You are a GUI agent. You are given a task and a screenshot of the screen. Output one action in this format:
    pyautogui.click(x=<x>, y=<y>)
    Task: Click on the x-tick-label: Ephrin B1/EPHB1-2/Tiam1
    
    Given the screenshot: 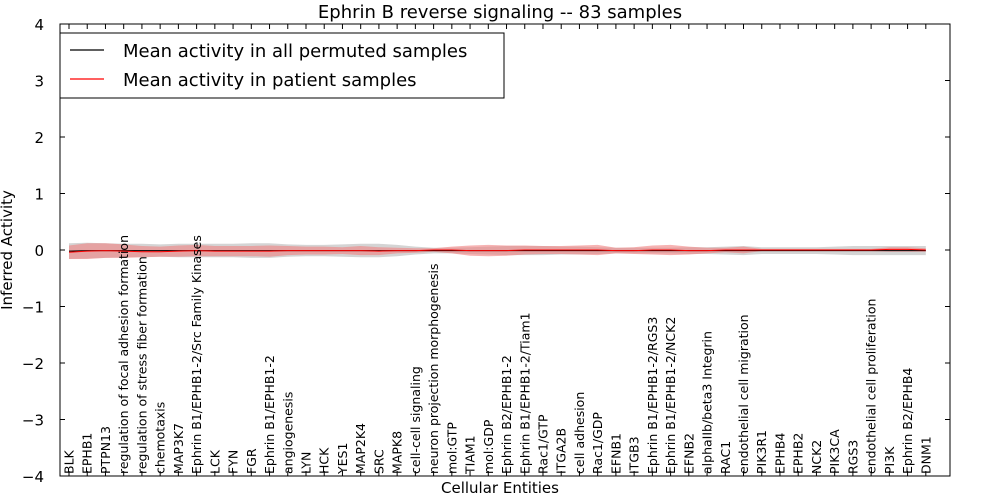 What is the action you would take?
    pyautogui.click(x=524, y=393)
    